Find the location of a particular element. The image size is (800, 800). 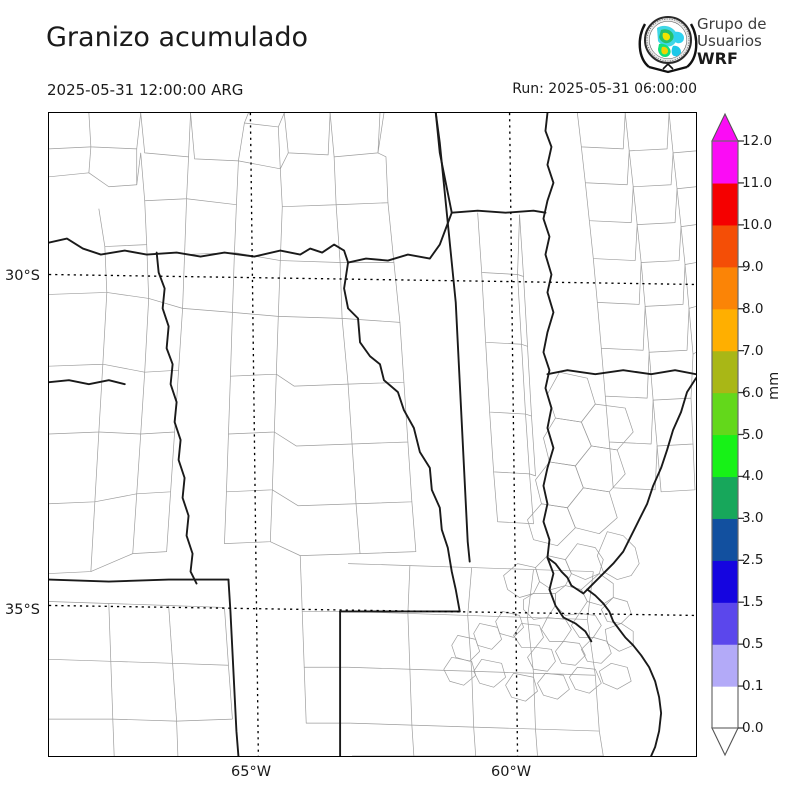

run-time-label: Run: 2025-05-31 06:00:00 is located at coordinates (604, 89).